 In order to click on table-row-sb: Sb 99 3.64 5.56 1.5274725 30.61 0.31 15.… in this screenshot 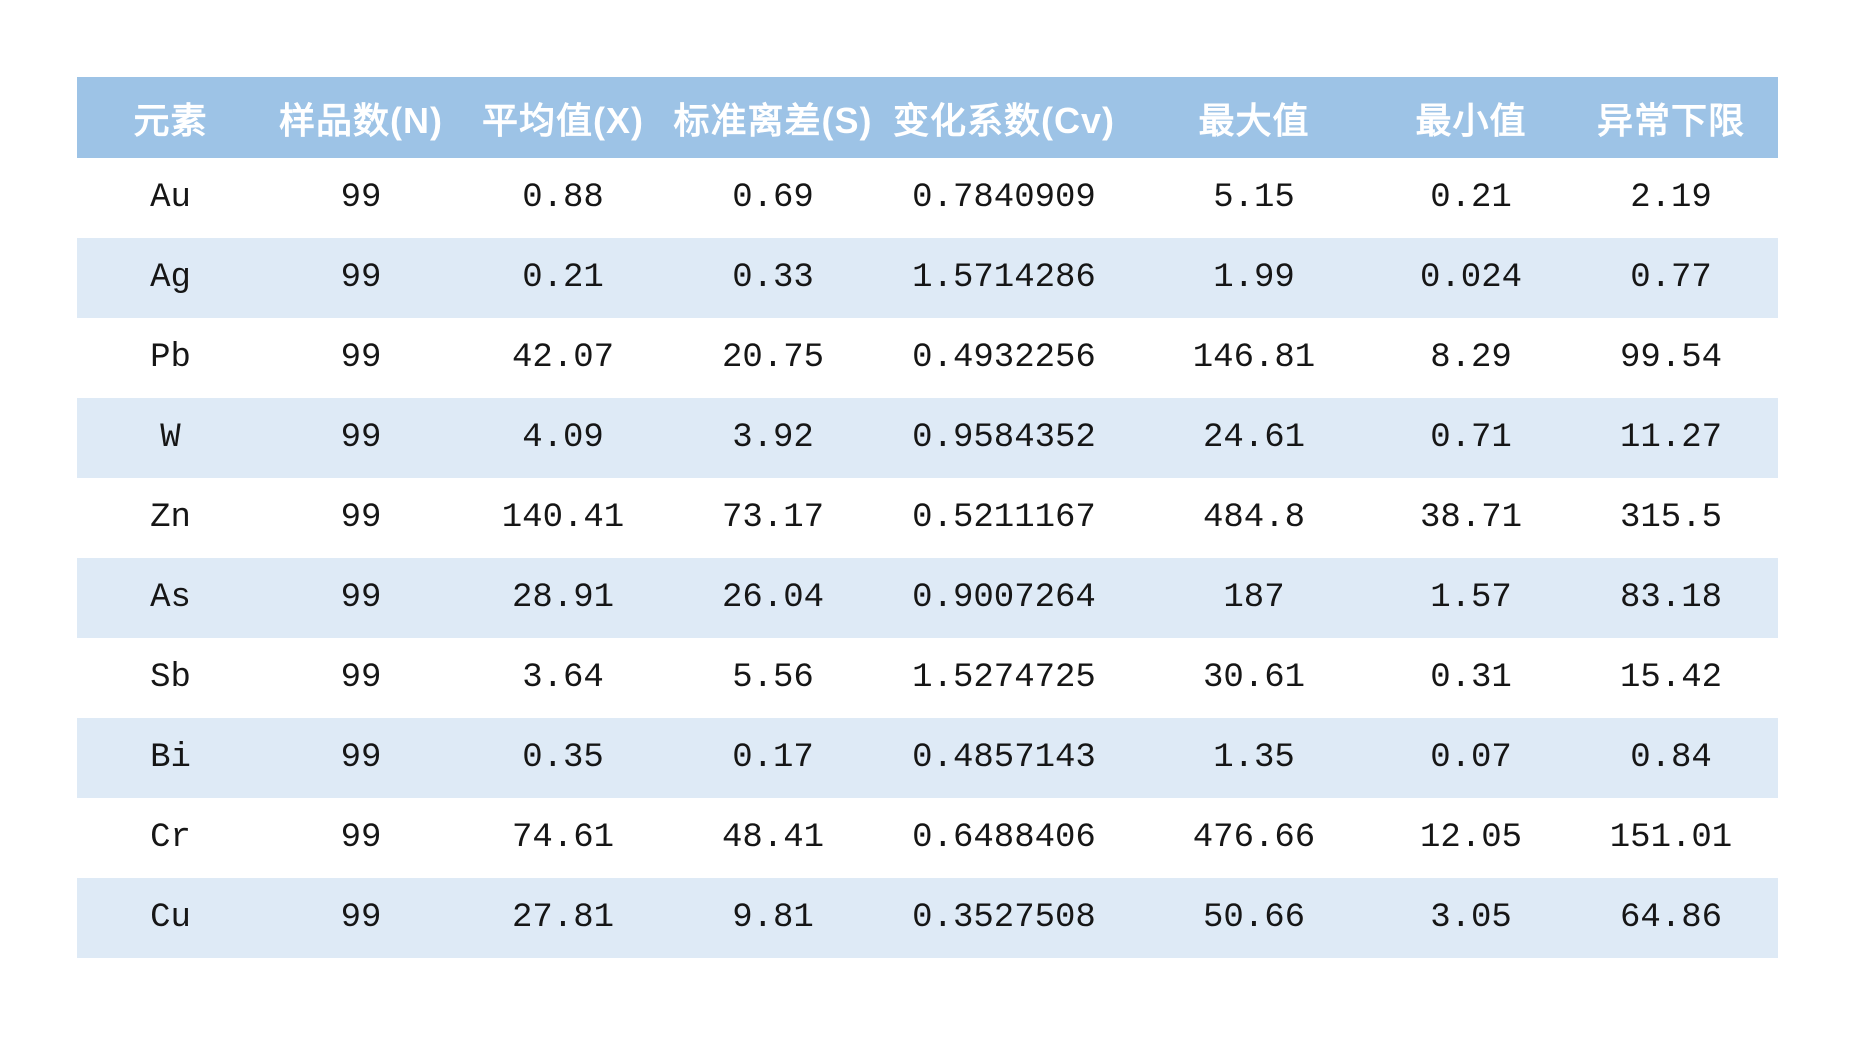, I will do `click(927, 678)`.